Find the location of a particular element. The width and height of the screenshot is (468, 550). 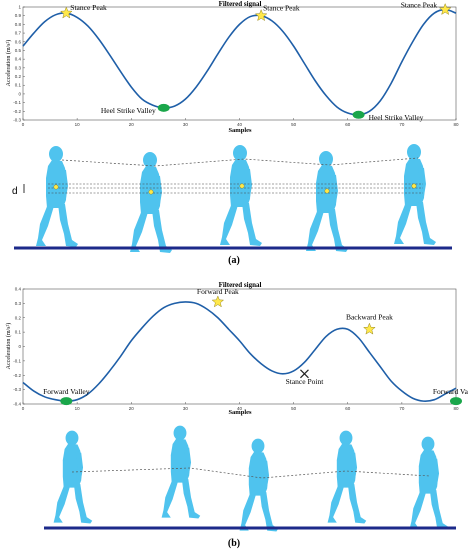

hip-markers-a is located at coordinates (235, 189).